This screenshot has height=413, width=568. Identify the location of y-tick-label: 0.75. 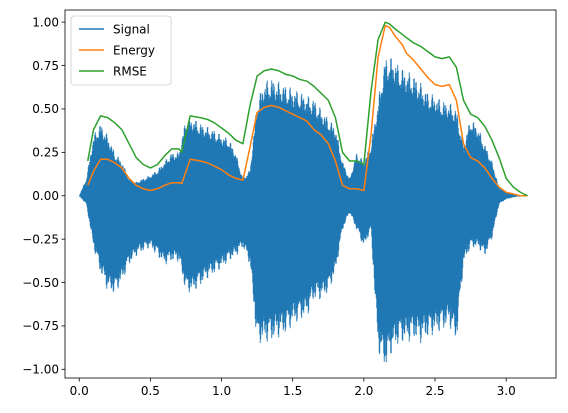
(45, 66).